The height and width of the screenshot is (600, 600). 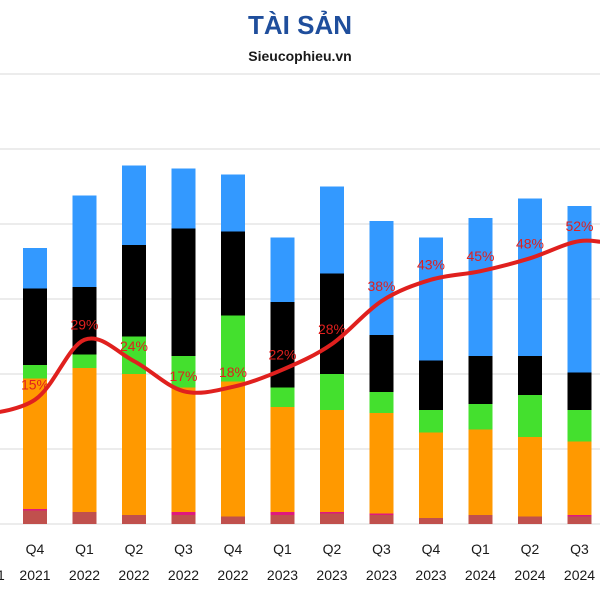 What do you see at coordinates (300, 56) in the screenshot?
I see `chart-subtitle: Sieucophieu.vn` at bounding box center [300, 56].